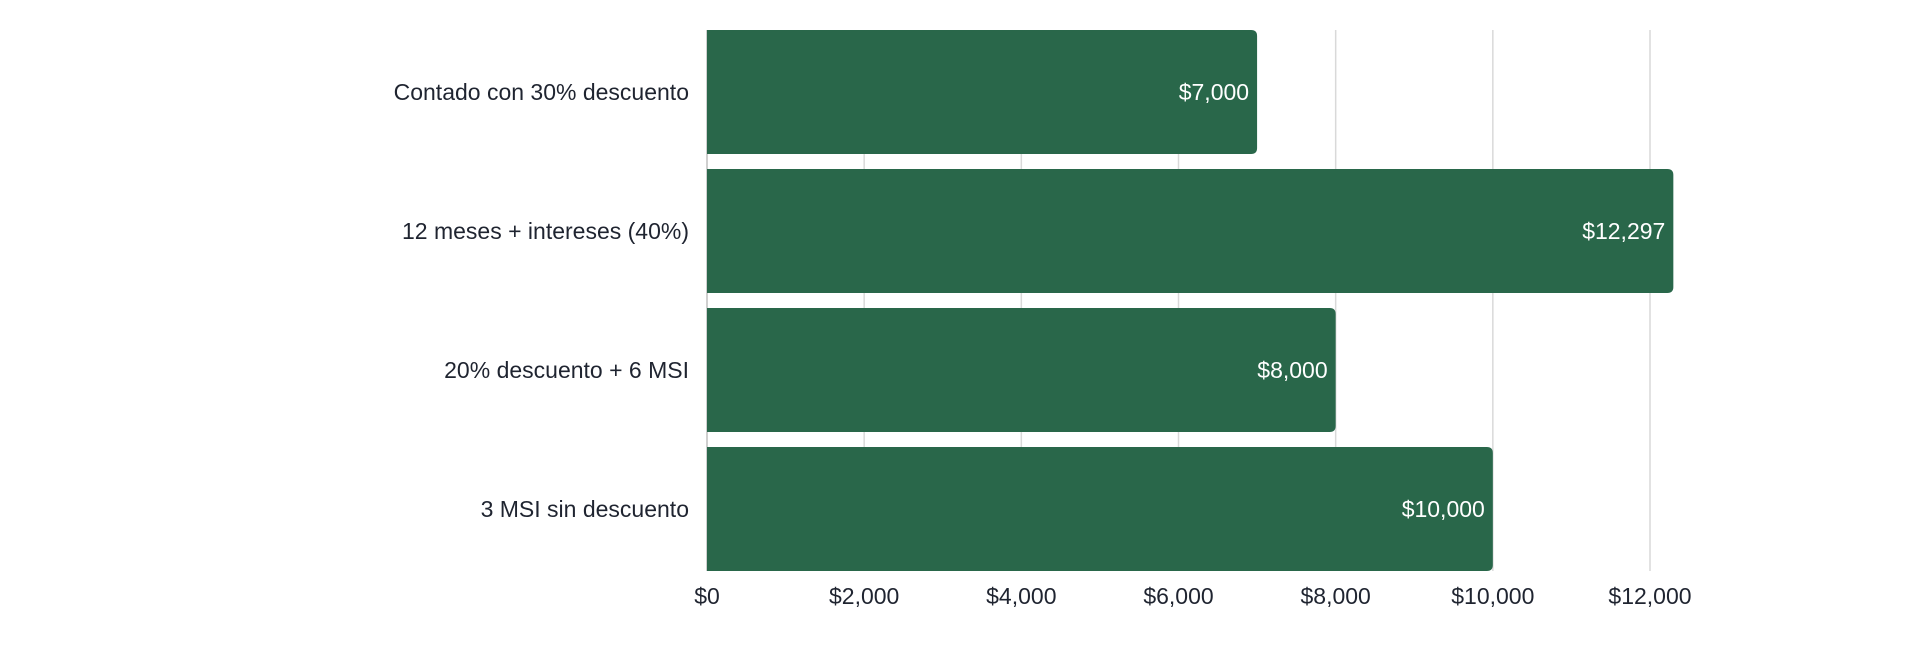  What do you see at coordinates (1214, 92) in the screenshot?
I see `data-label: $7,000` at bounding box center [1214, 92].